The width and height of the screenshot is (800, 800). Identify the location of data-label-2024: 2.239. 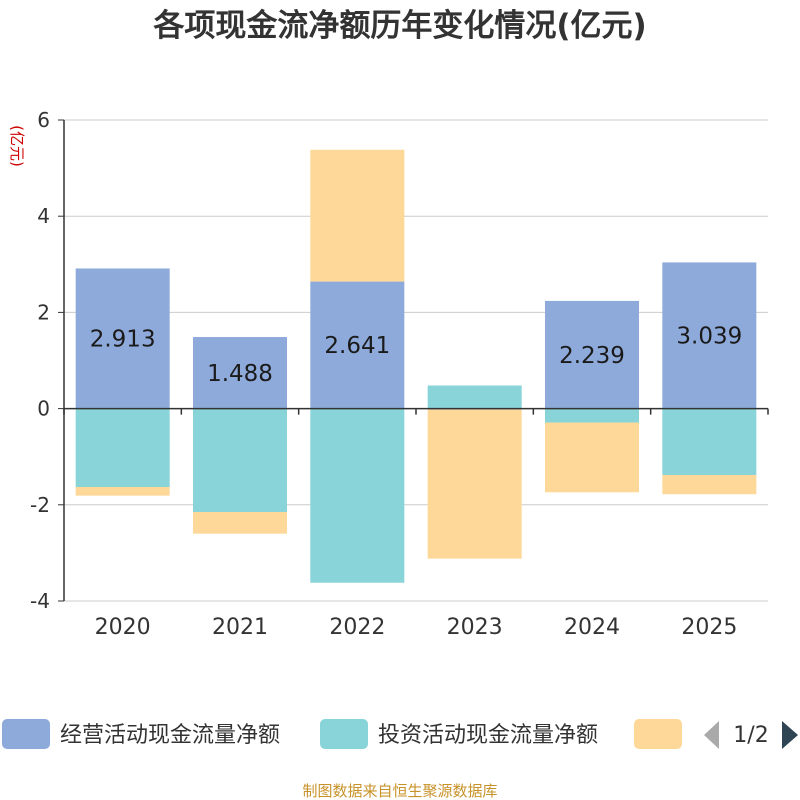
(592, 356).